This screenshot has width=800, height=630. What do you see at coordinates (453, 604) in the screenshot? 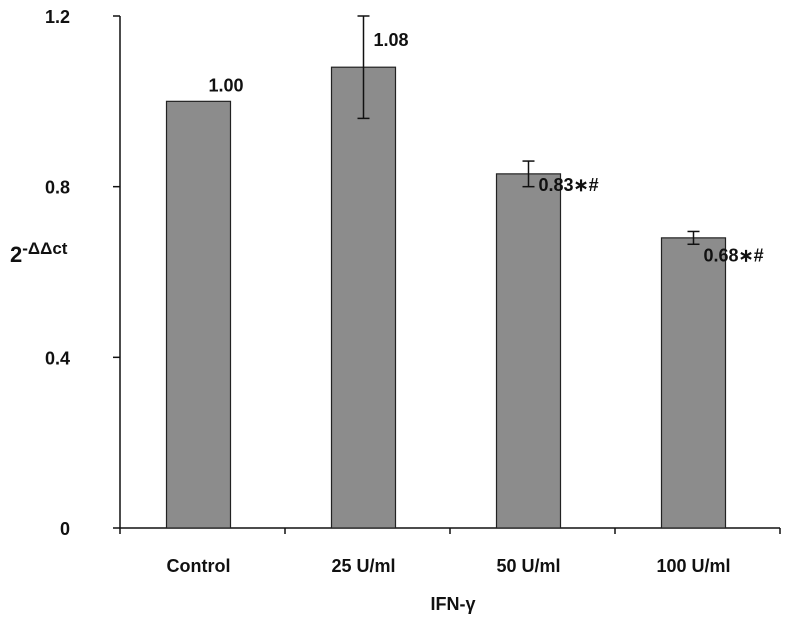
I see `x-axis-label: IFN-γ` at bounding box center [453, 604].